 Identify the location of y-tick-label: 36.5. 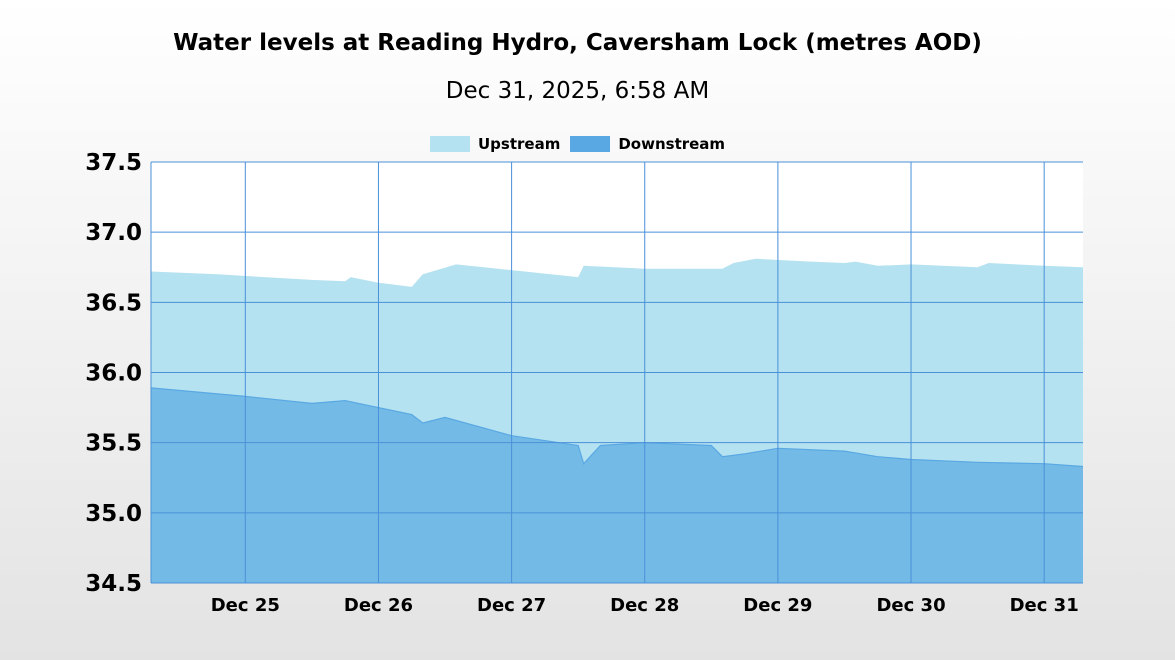
(113, 303).